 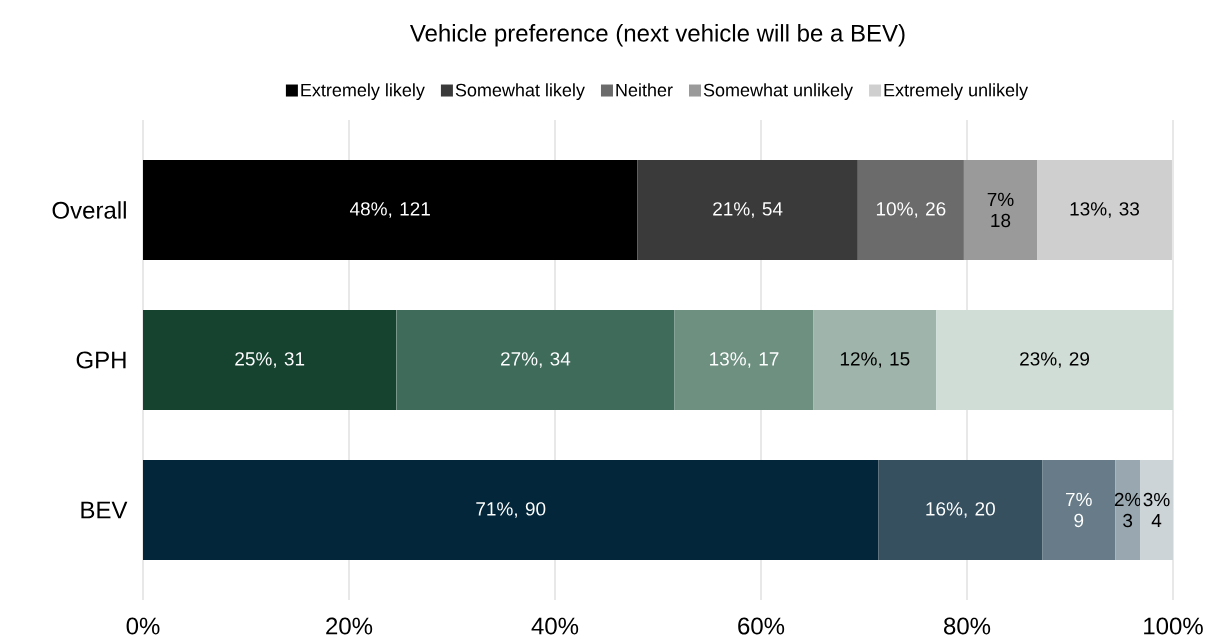 I want to click on data-label: 7% 18, so click(x=1000, y=210).